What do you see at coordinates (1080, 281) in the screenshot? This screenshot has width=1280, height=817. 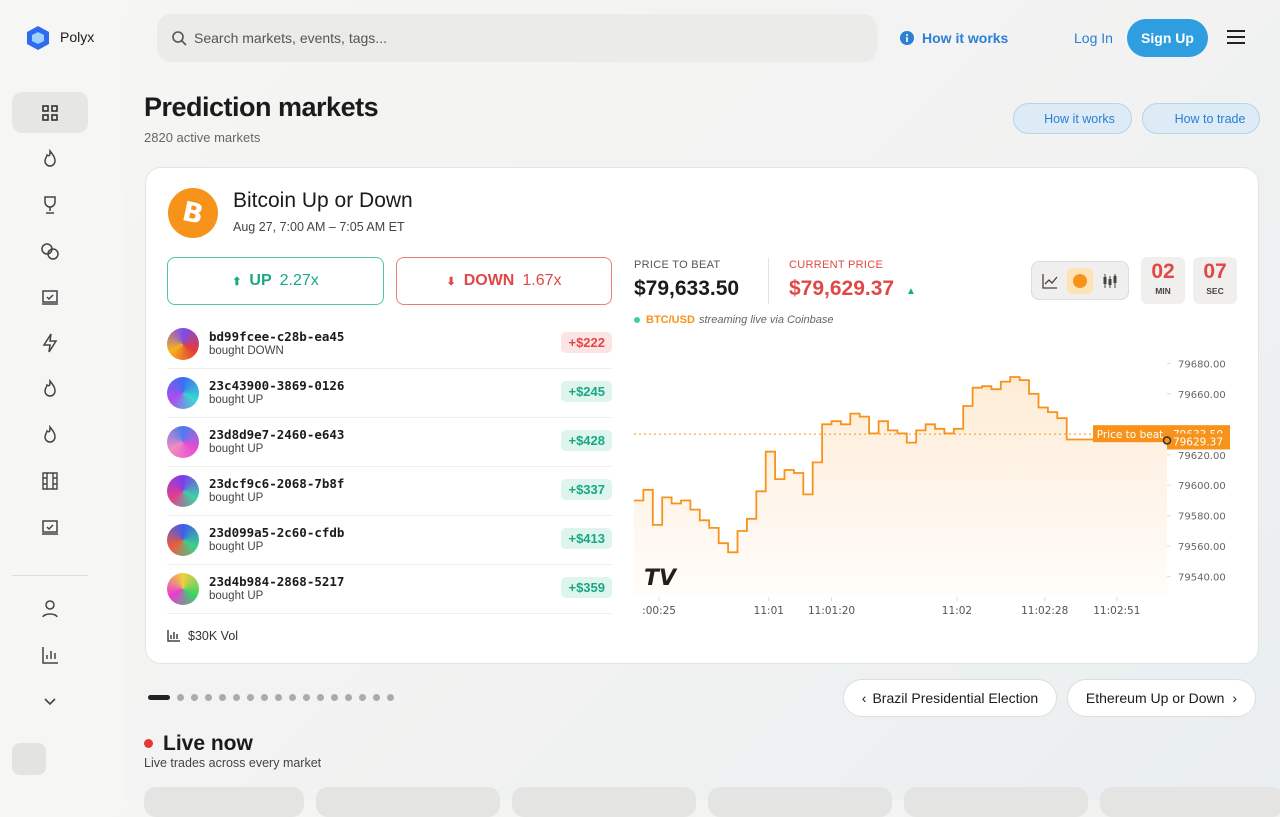 I see `btc-mode` at bounding box center [1080, 281].